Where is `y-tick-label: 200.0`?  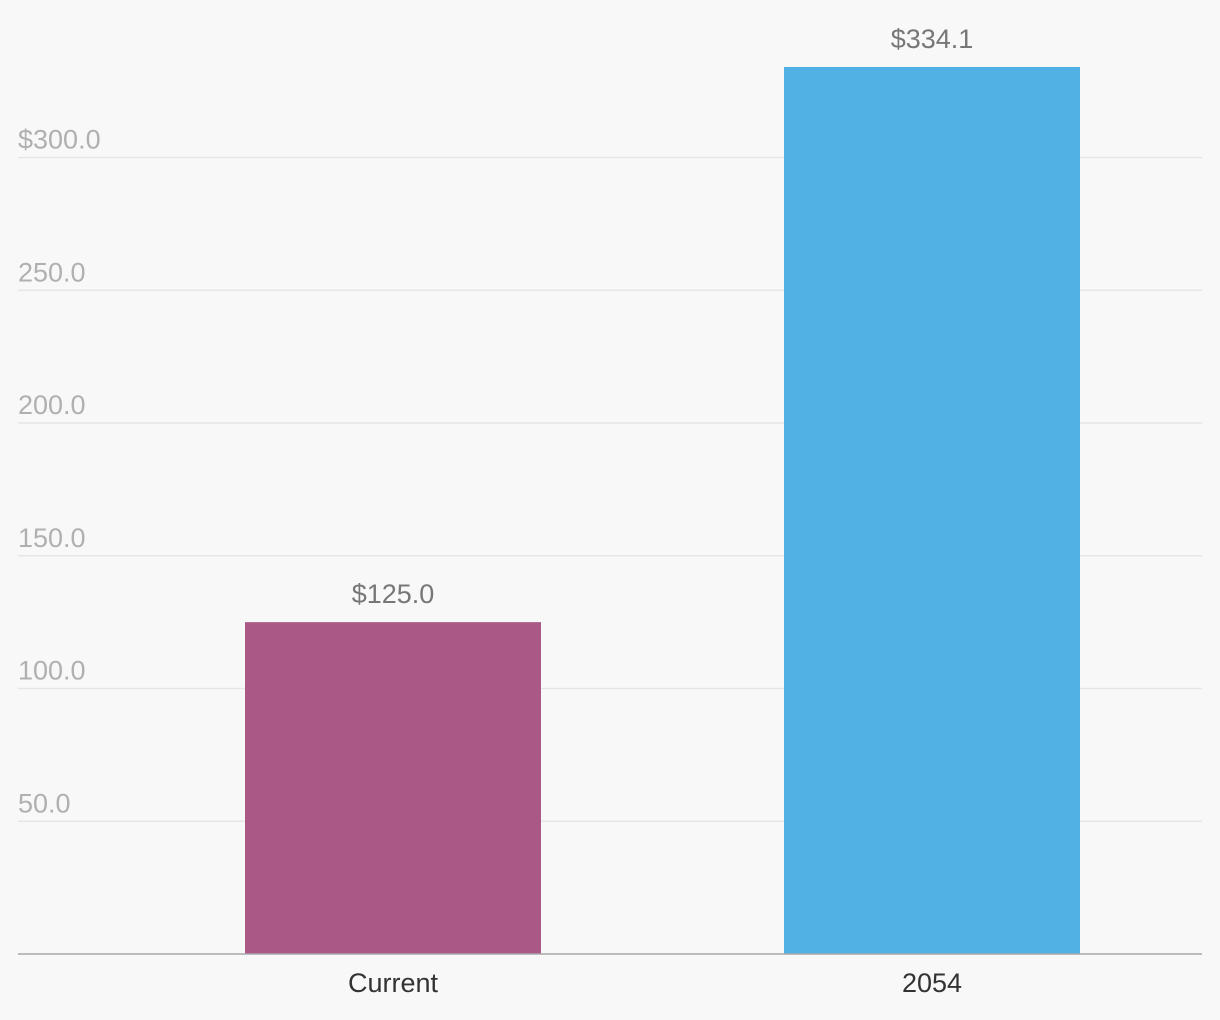
y-tick-label: 200.0 is located at coordinates (52, 405).